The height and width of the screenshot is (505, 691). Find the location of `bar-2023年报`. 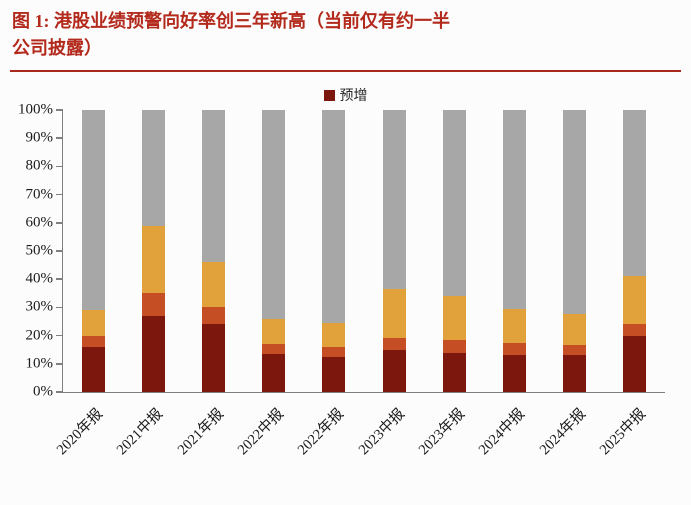

bar-2023年报 is located at coordinates (454, 251).